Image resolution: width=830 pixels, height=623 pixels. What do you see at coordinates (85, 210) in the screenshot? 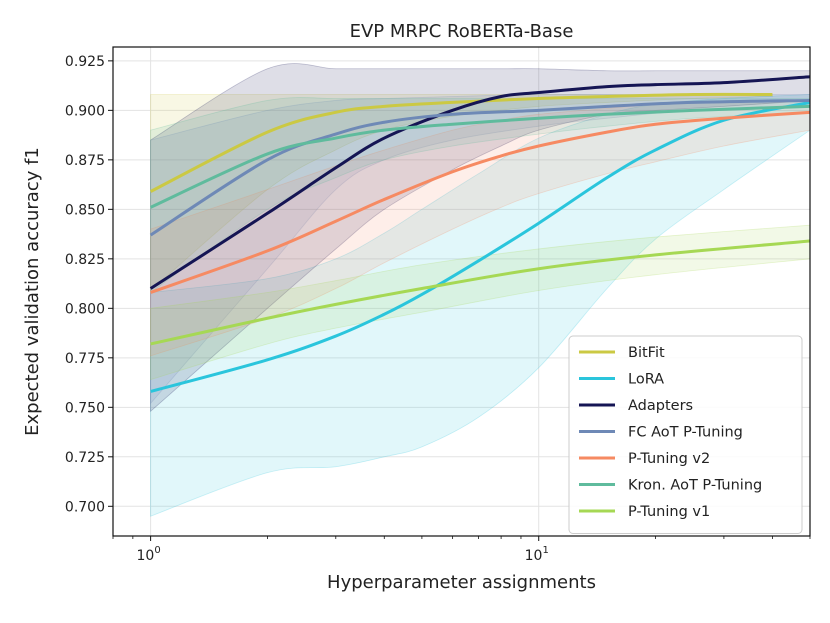
I see `y-tick-label: 0.850` at bounding box center [85, 210].